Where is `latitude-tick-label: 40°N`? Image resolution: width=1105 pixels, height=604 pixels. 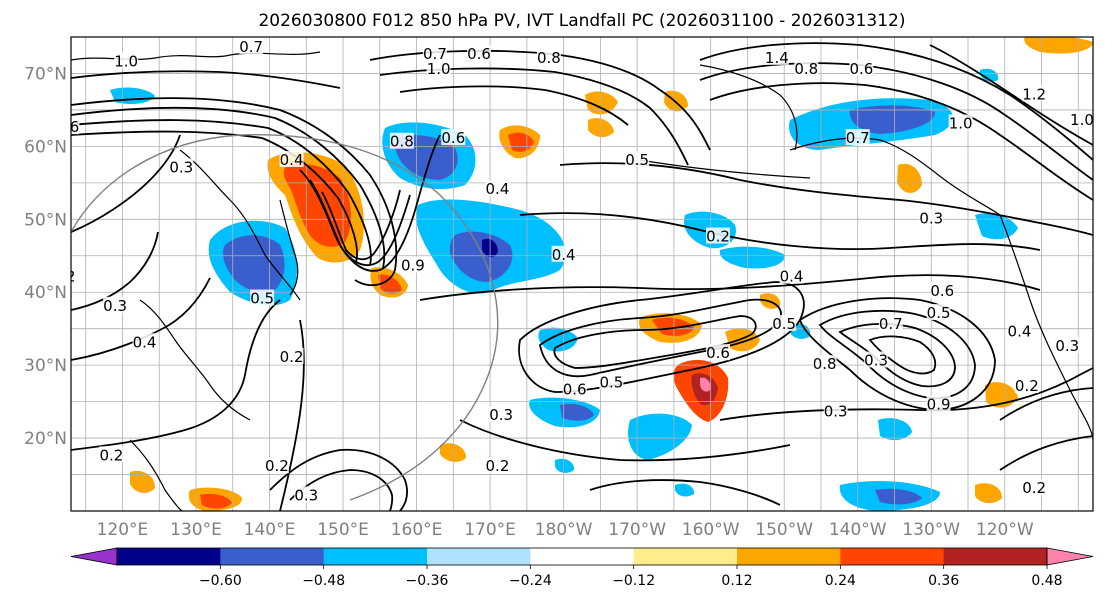
latitude-tick-label: 40°N is located at coordinates (45, 293).